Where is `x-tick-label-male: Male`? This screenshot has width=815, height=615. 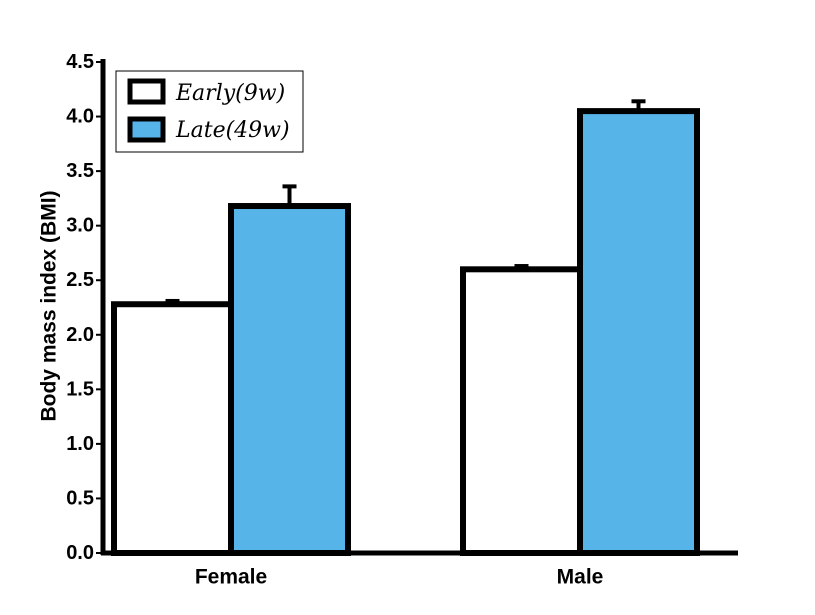 x-tick-label-male: Male is located at coordinates (580, 577).